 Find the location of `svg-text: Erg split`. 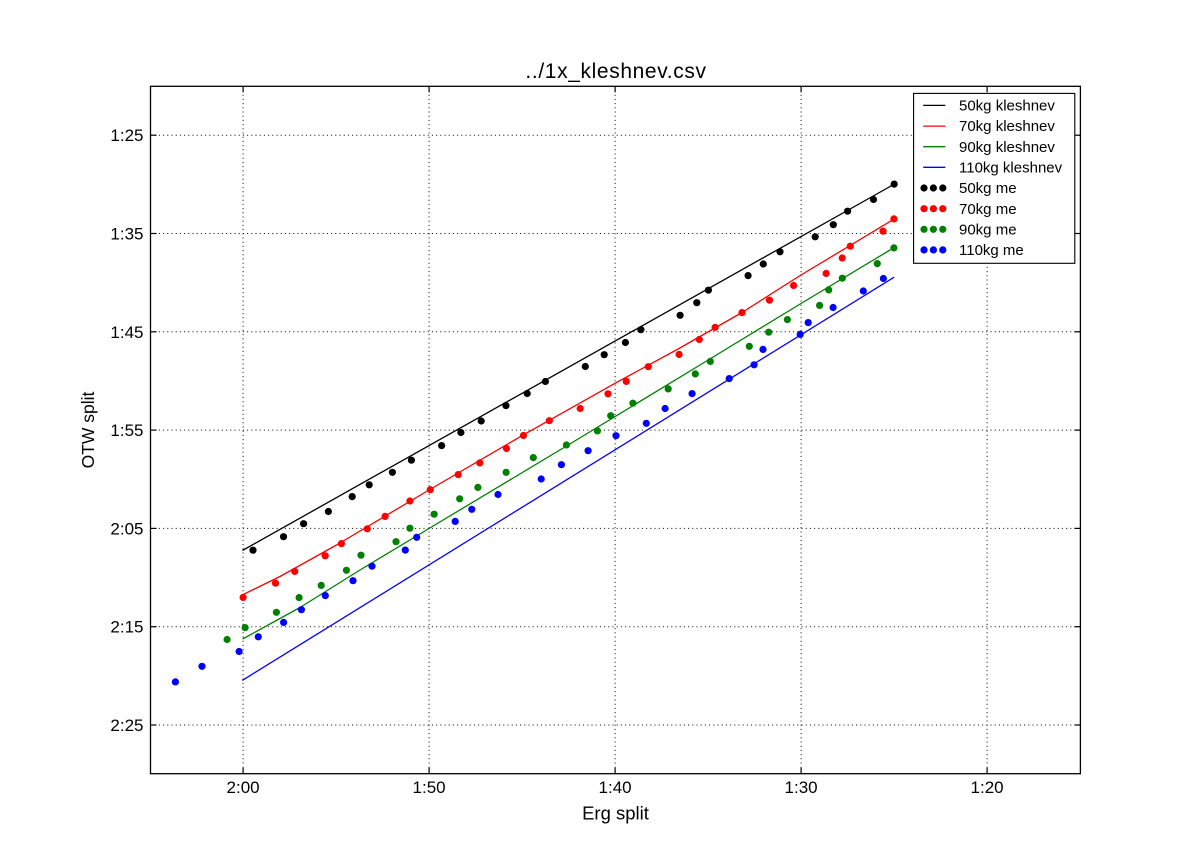

svg-text: Erg split is located at coordinates (615, 813).